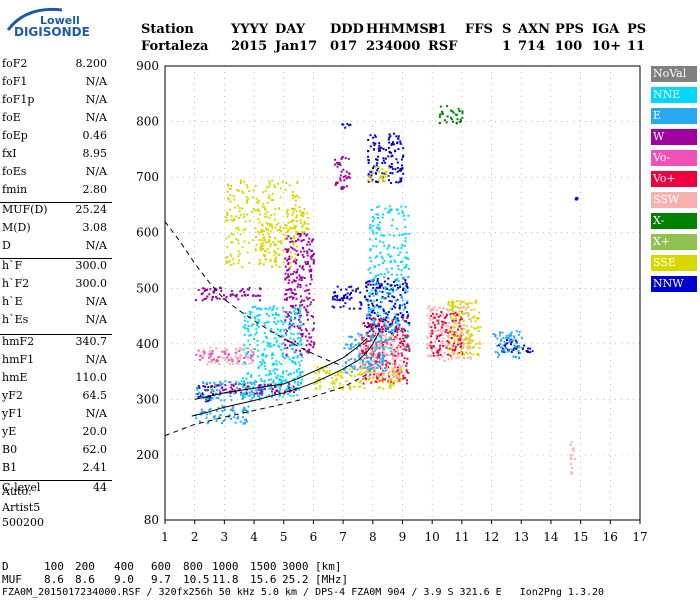 This screenshot has width=700, height=600. I want to click on x-tick-label: 6, so click(314, 537).